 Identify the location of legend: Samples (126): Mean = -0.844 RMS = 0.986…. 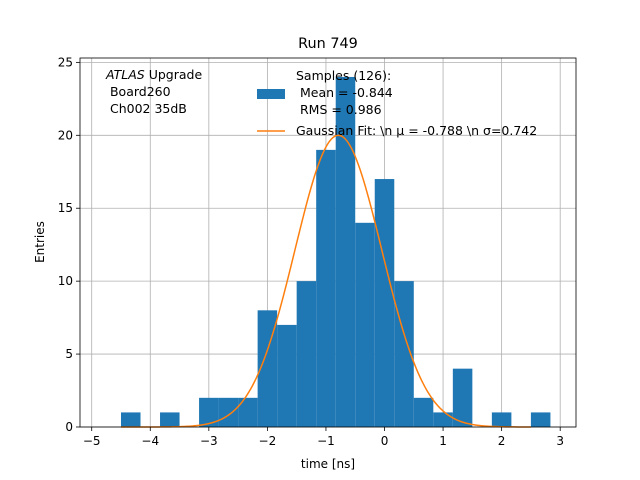
(397, 103).